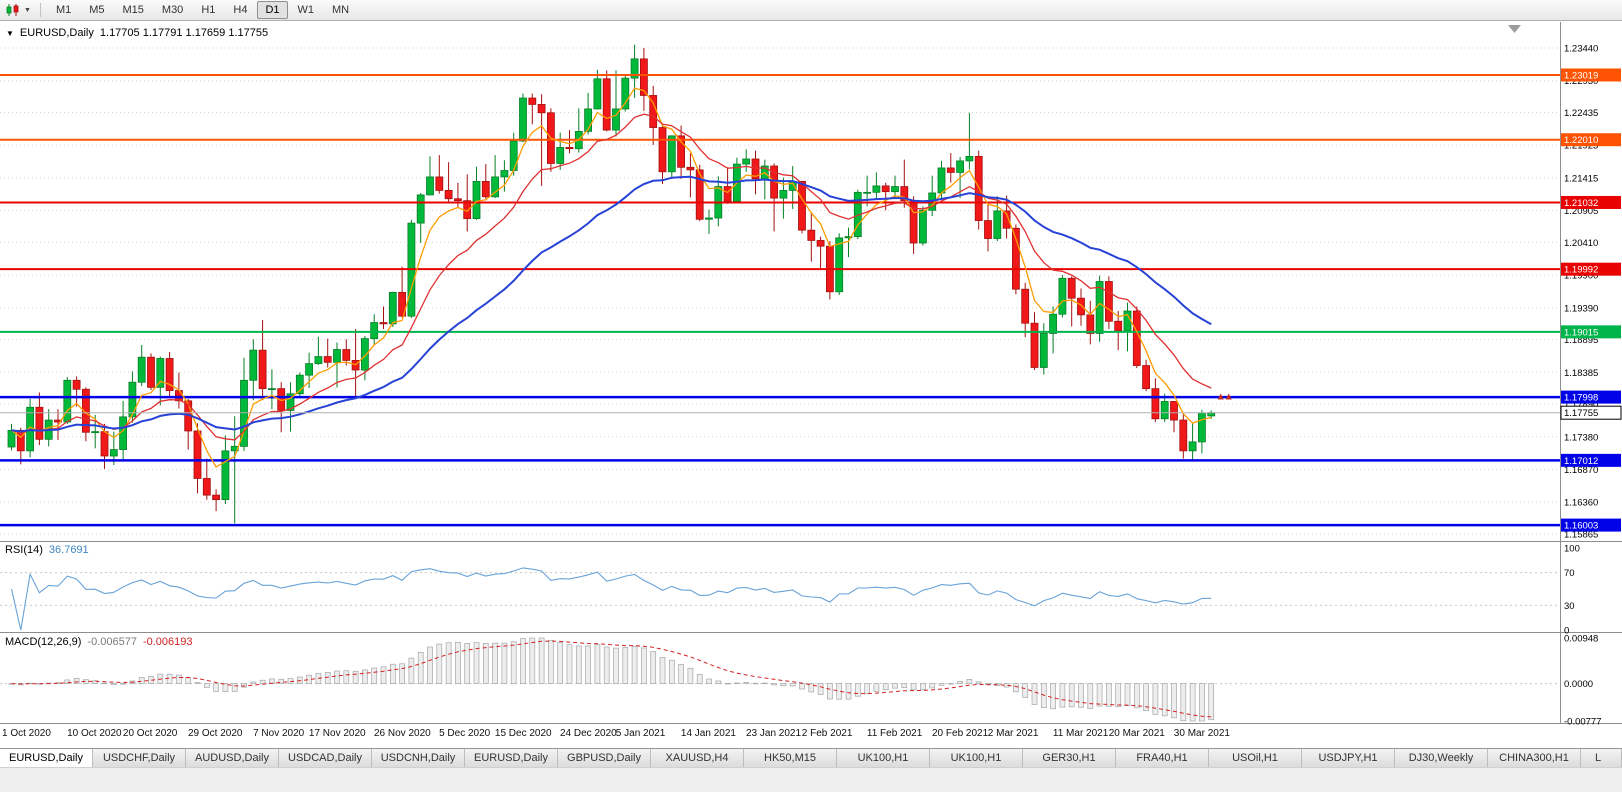 Image resolution: width=1622 pixels, height=792 pixels. Describe the element at coordinates (1013, 733) in the screenshot. I see `svg-text: 2 Mar 2021` at that location.